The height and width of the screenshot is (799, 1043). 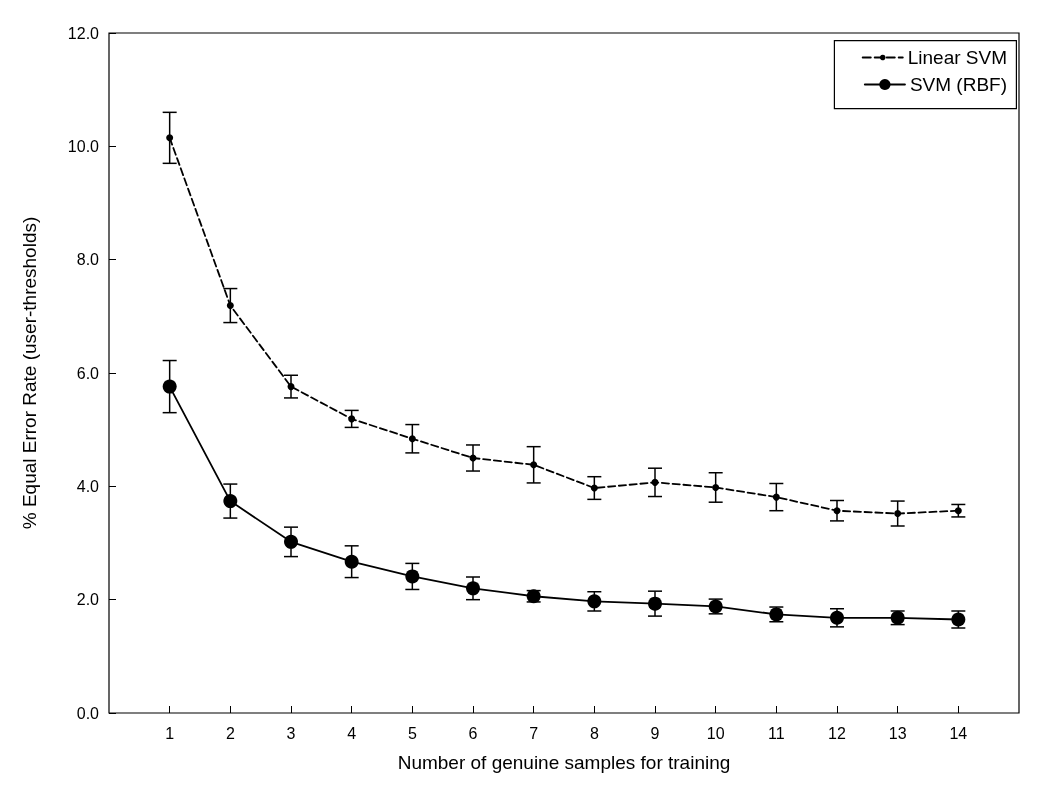 I want to click on y-tick-label: 8.0, so click(x=88, y=260).